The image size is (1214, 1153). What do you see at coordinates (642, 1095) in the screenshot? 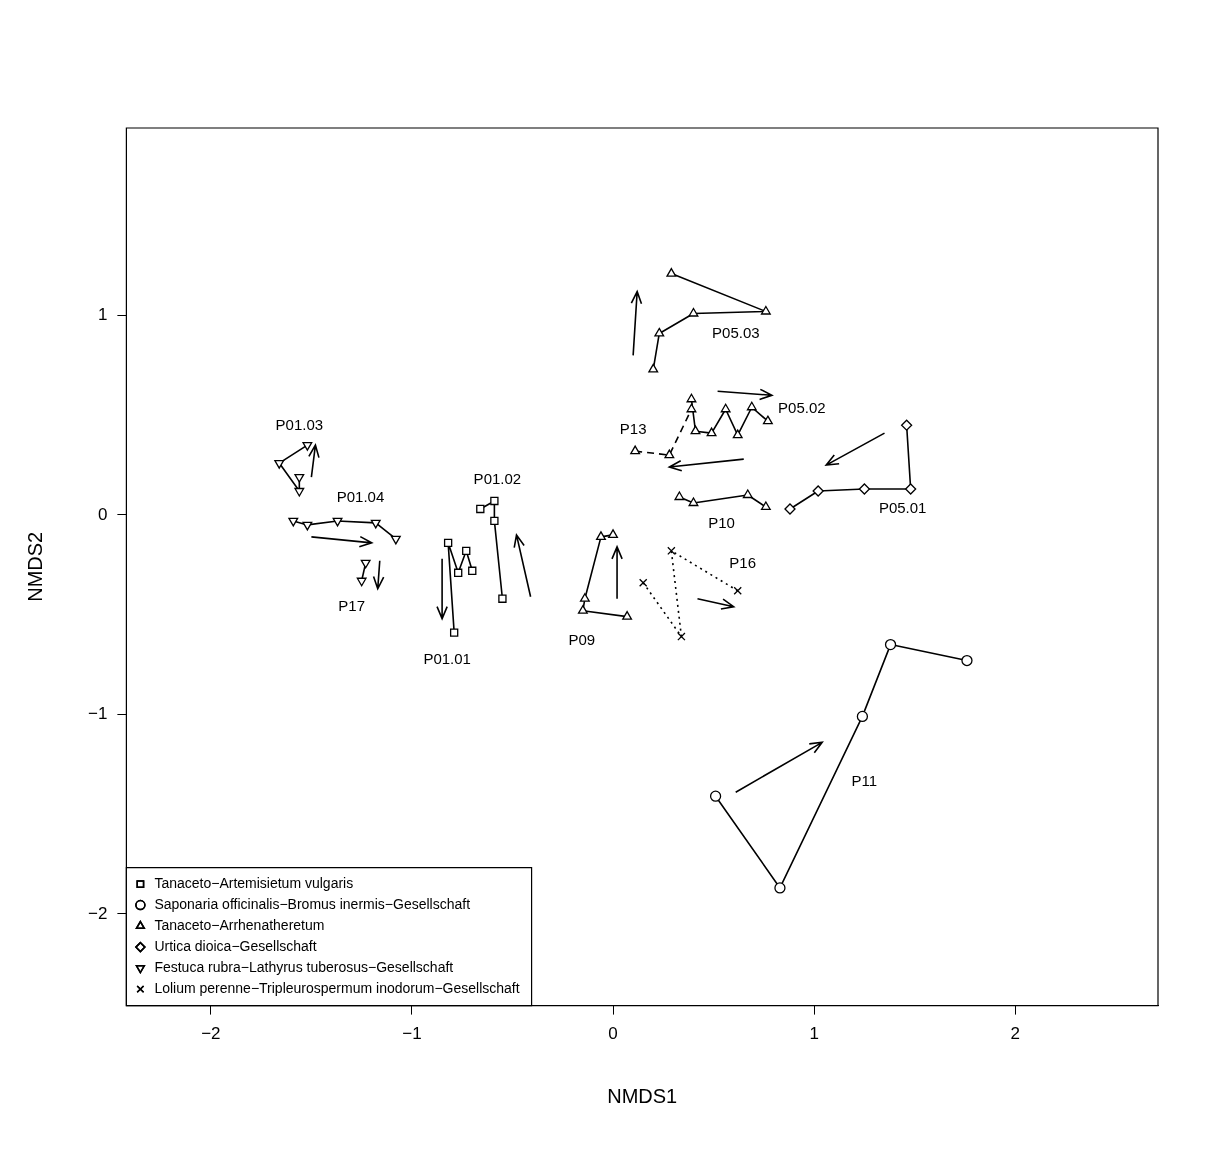
I see `x-axis-title: NMDS1` at bounding box center [642, 1095].